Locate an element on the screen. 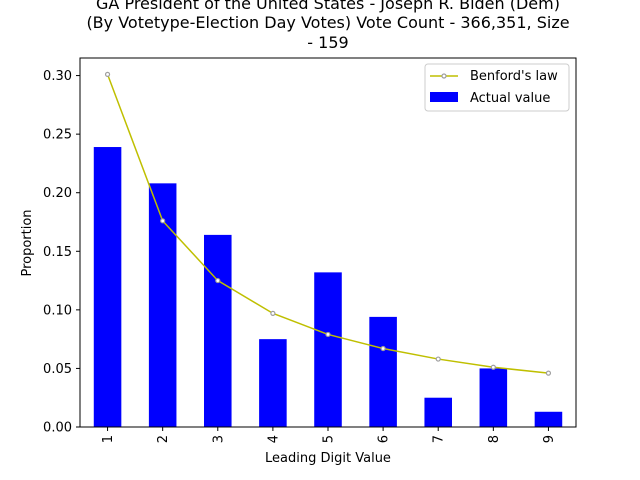 Image resolution: width=640 pixels, height=480 pixels. x-tick-label-4: 4 is located at coordinates (273, 439).